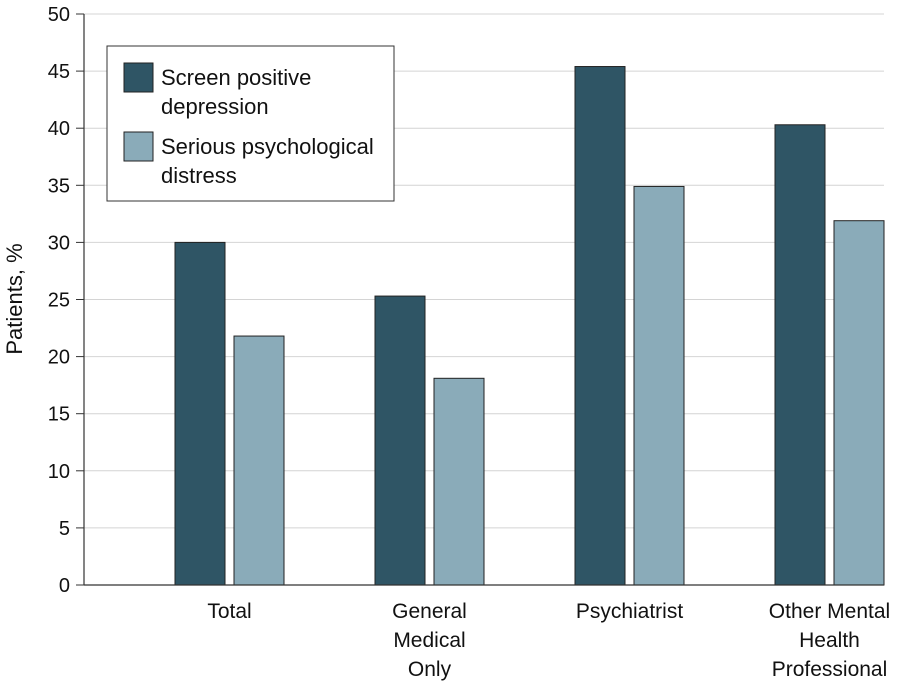 This screenshot has width=898, height=683. Describe the element at coordinates (829, 640) in the screenshot. I see `x-category-label: Health` at that location.